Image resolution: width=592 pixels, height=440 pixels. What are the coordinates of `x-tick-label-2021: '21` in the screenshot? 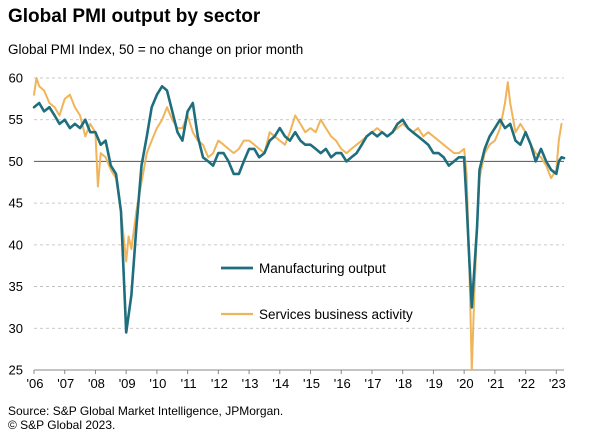 It's located at (495, 383).